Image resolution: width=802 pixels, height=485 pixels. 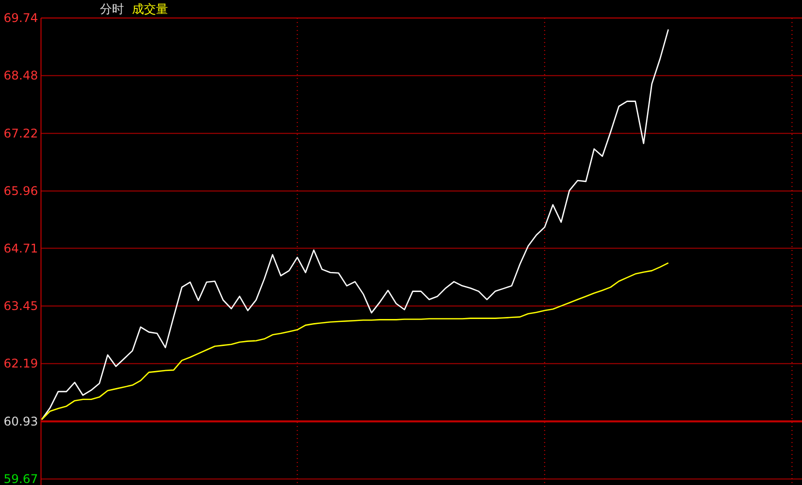 What do you see at coordinates (21, 478) in the screenshot?
I see `y-tick-label: 59.67` at bounding box center [21, 478].